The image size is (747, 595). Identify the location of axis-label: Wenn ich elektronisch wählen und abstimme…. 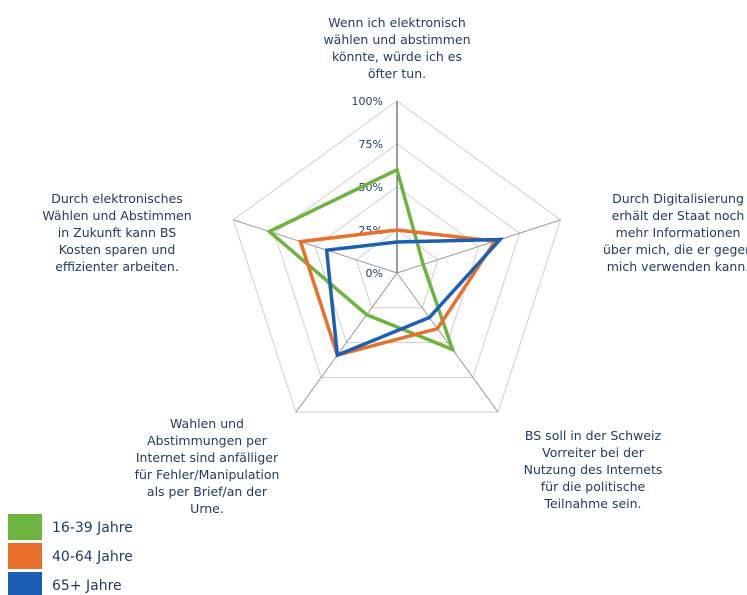
(396, 48).